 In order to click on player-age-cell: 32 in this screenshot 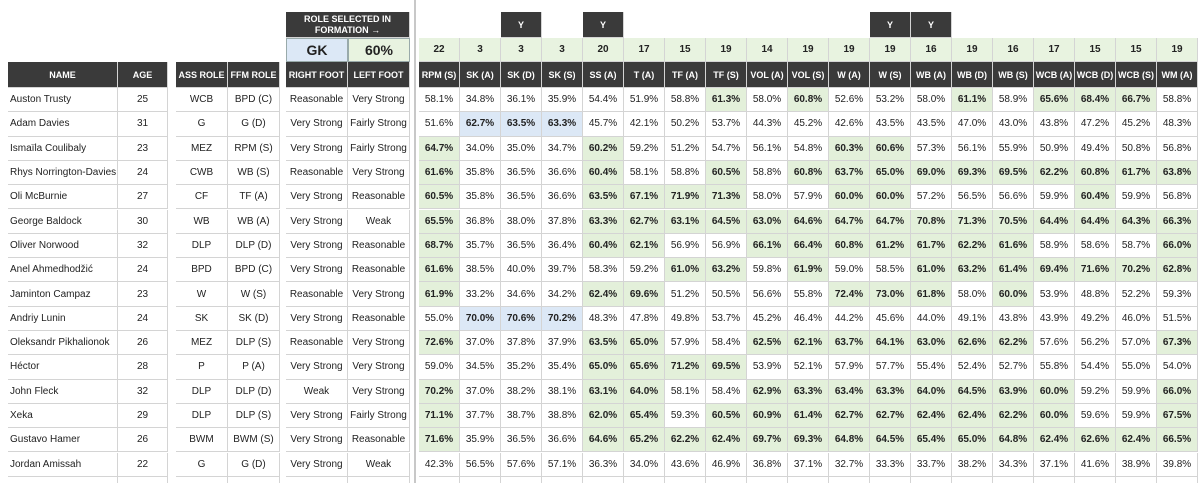, I will do `click(143, 391)`.